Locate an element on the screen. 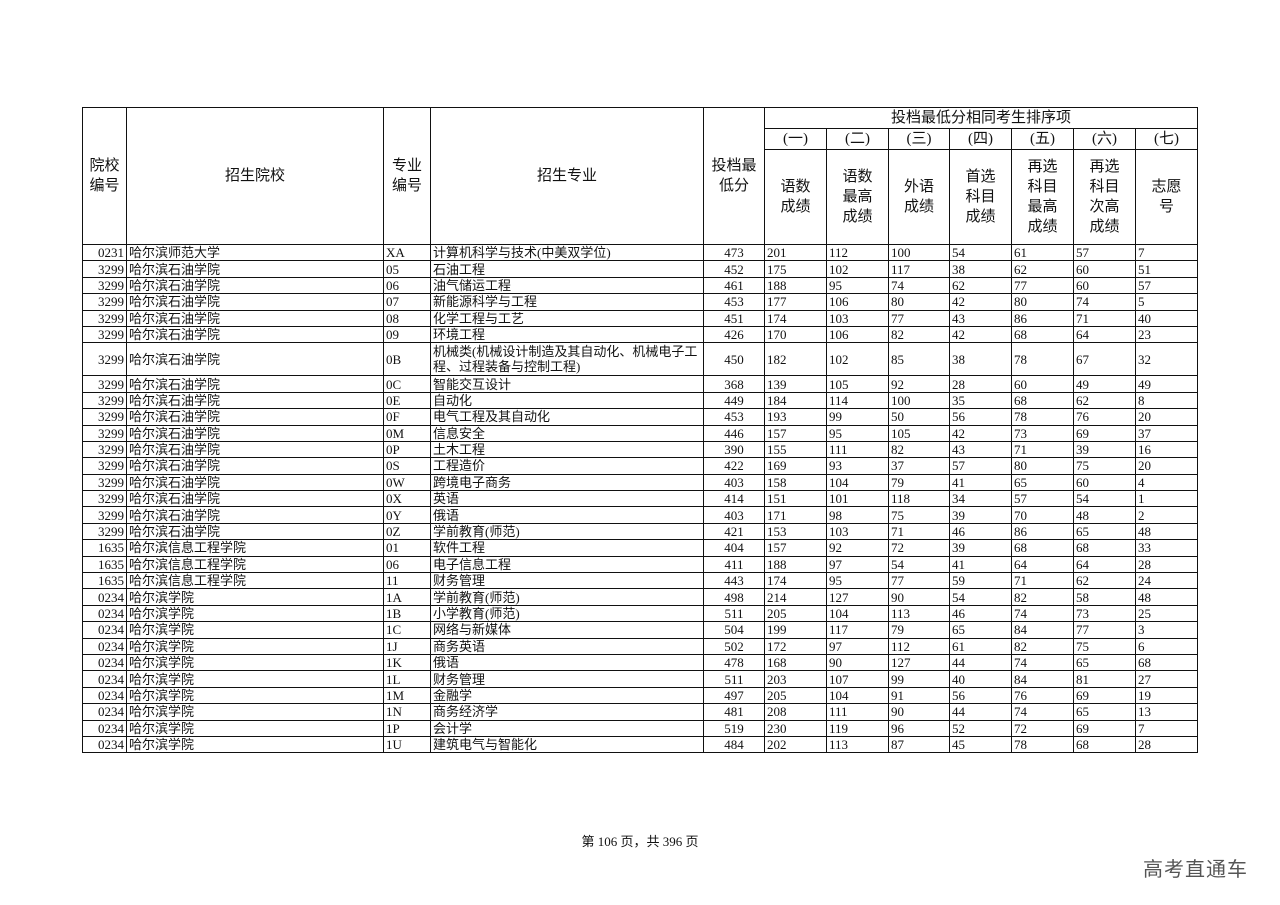 The width and height of the screenshot is (1280, 905). cell-chinese-math: 158 is located at coordinates (795, 482).